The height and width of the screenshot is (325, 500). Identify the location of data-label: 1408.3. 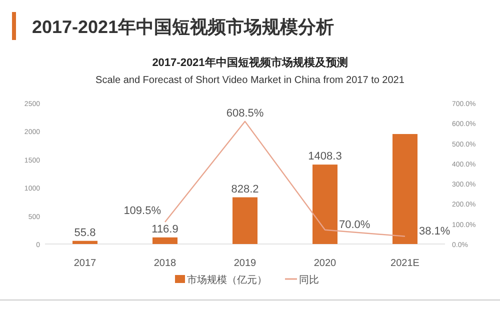
(325, 156).